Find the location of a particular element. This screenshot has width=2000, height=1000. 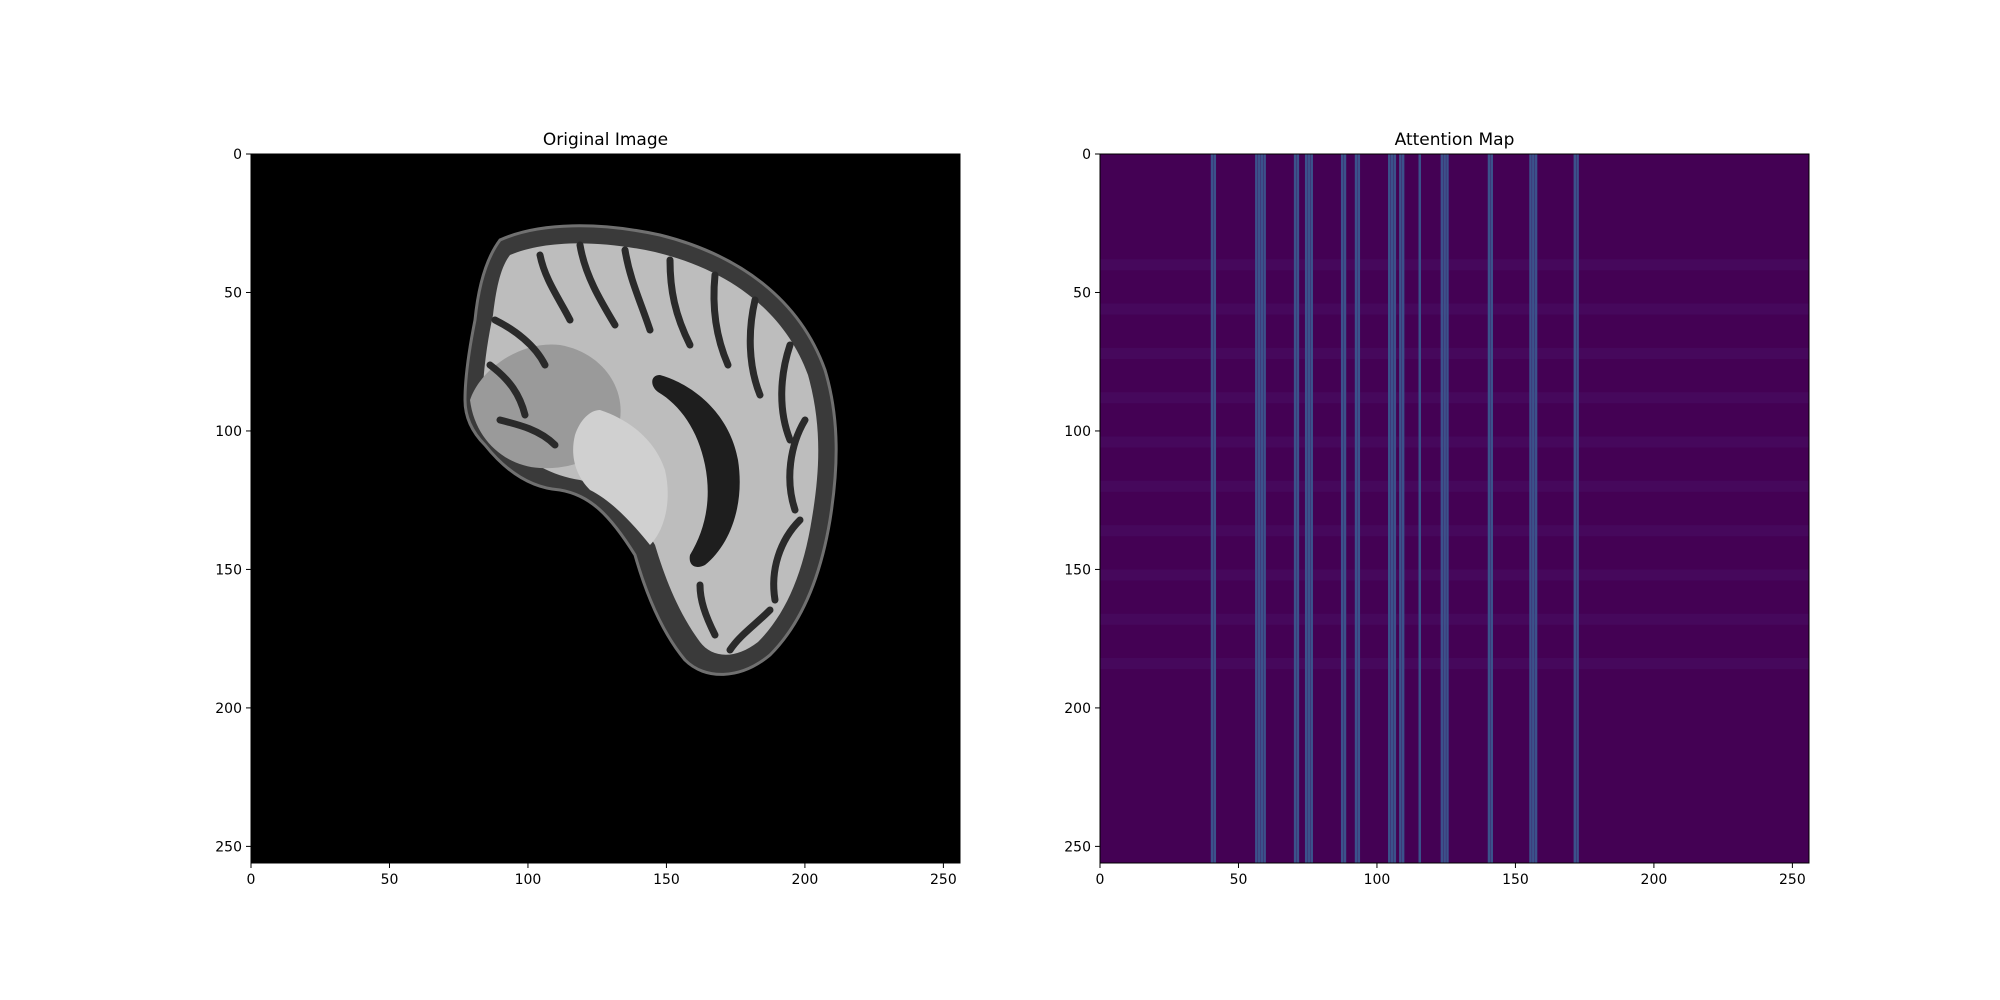

brain-inner-region is located at coordinates (620, 477).